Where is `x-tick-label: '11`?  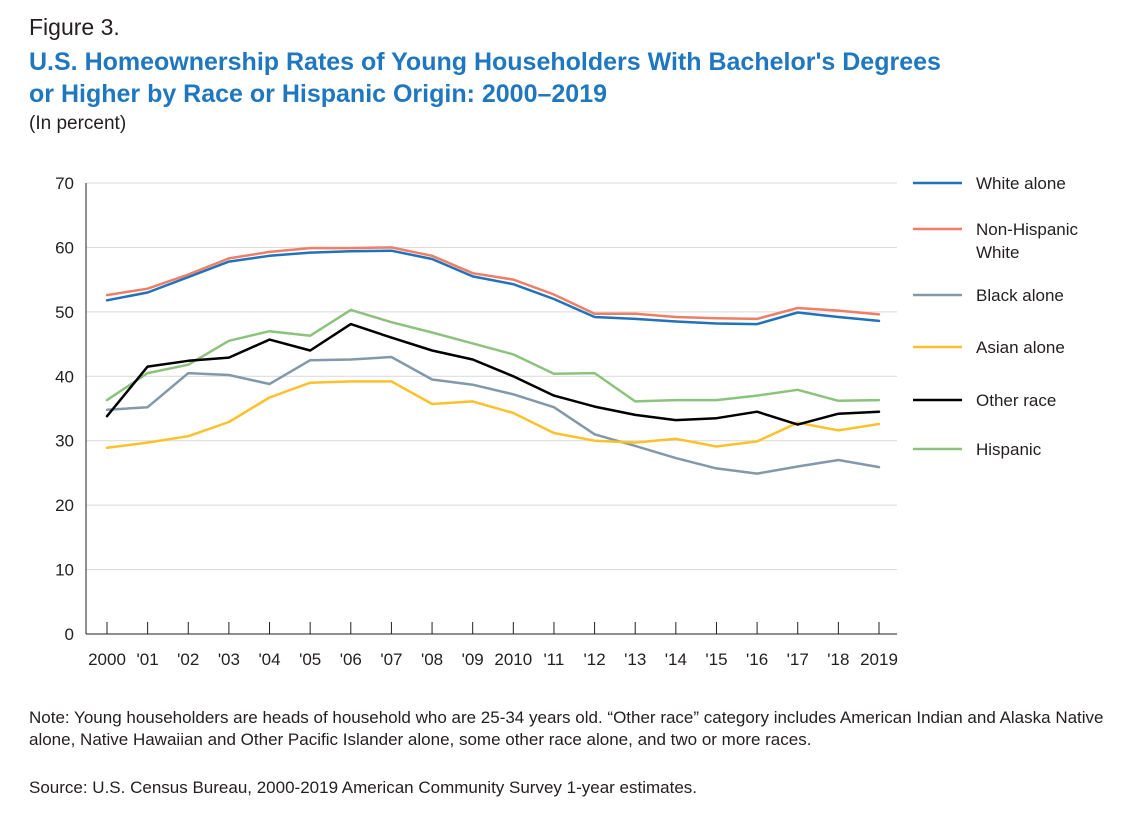 x-tick-label: '11 is located at coordinates (553, 659).